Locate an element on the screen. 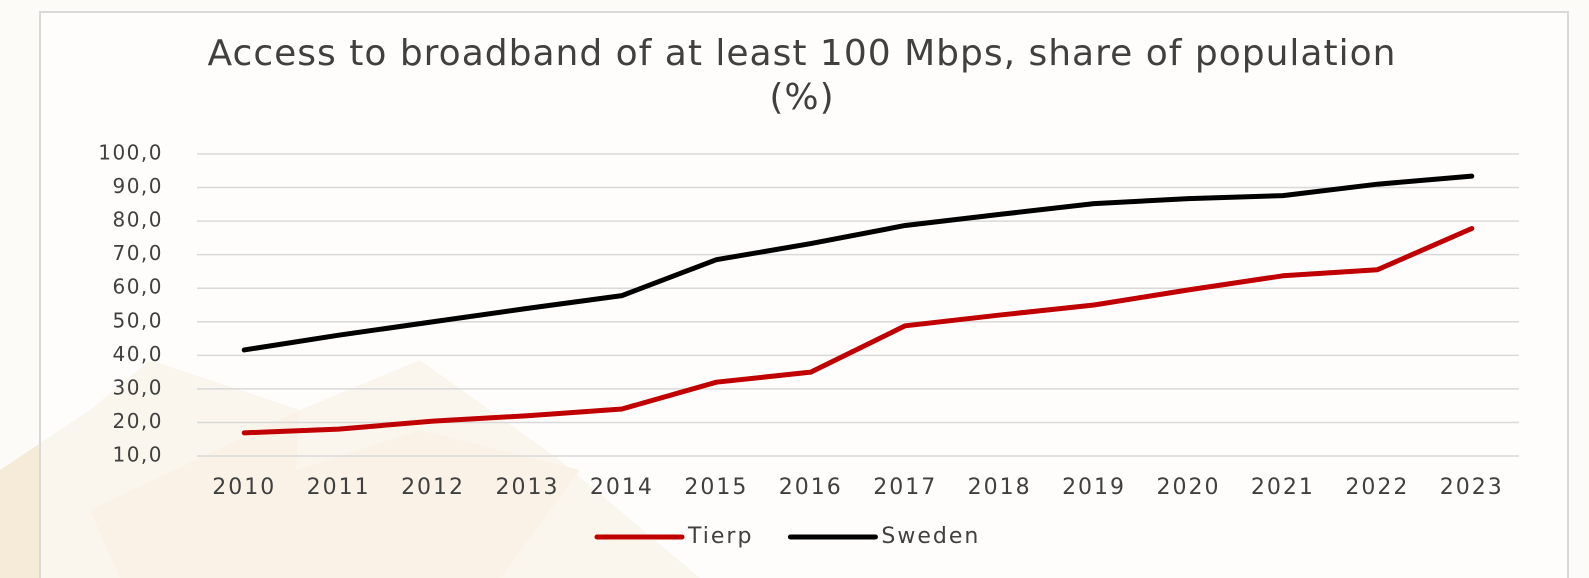 This screenshot has width=1589, height=578. x-tick-label: 2019 is located at coordinates (1094, 487).